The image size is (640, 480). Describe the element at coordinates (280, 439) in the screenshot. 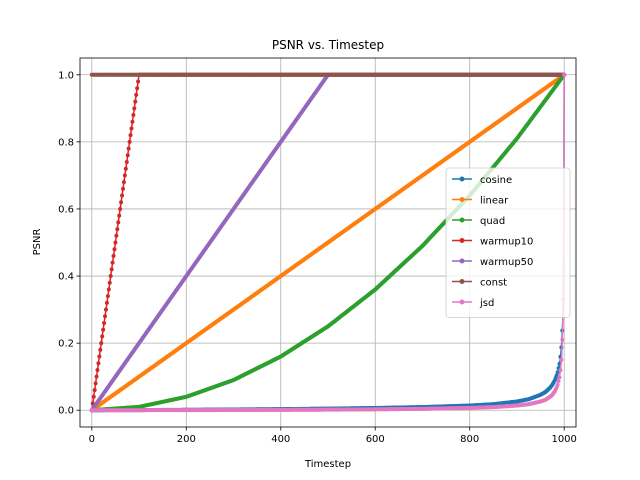

I see `x-tick-label: 400` at that location.